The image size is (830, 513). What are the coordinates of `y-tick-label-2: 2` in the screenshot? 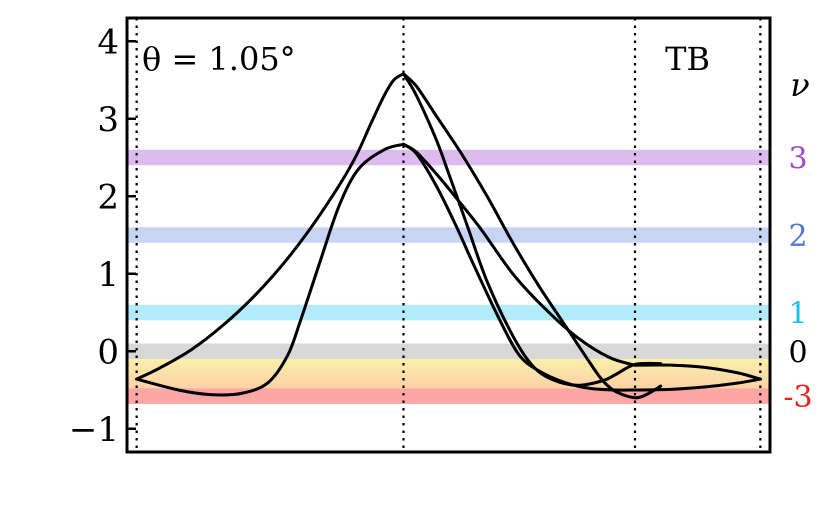 It's located at (108, 197).